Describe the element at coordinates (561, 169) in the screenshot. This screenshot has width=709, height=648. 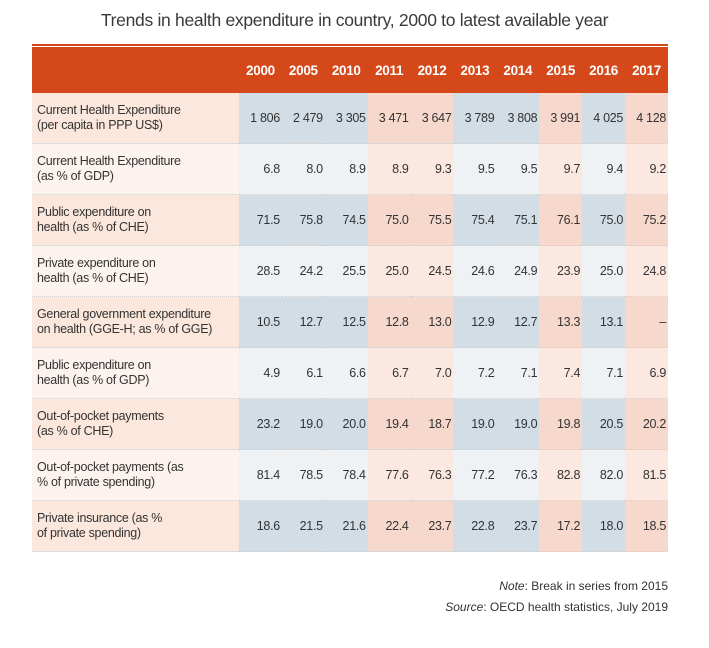
I see `value-cell: 9.7` at that location.